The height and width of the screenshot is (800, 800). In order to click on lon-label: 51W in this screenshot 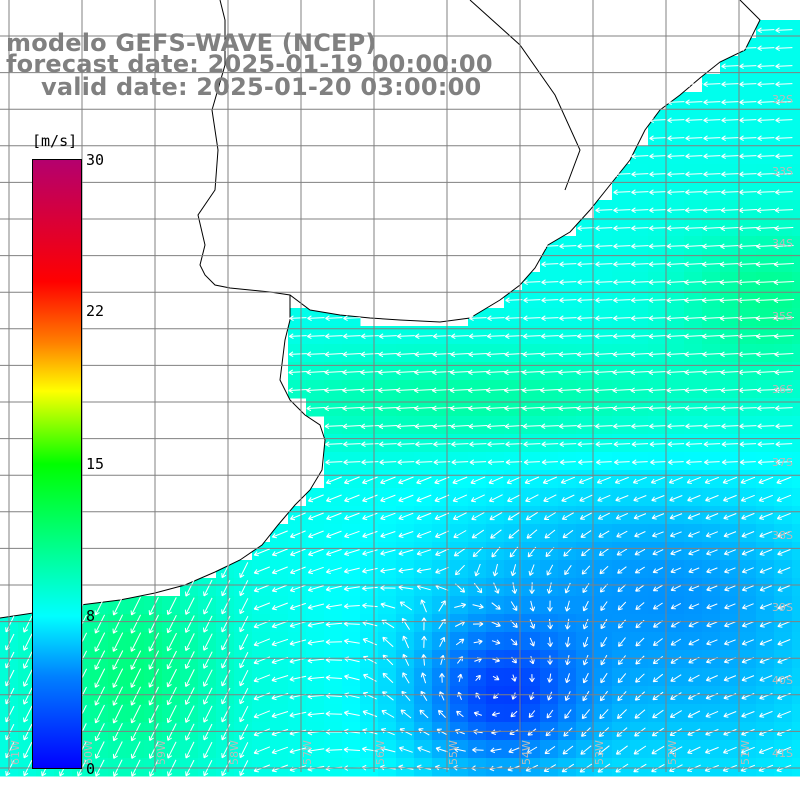, I will do `click(745, 752)`.